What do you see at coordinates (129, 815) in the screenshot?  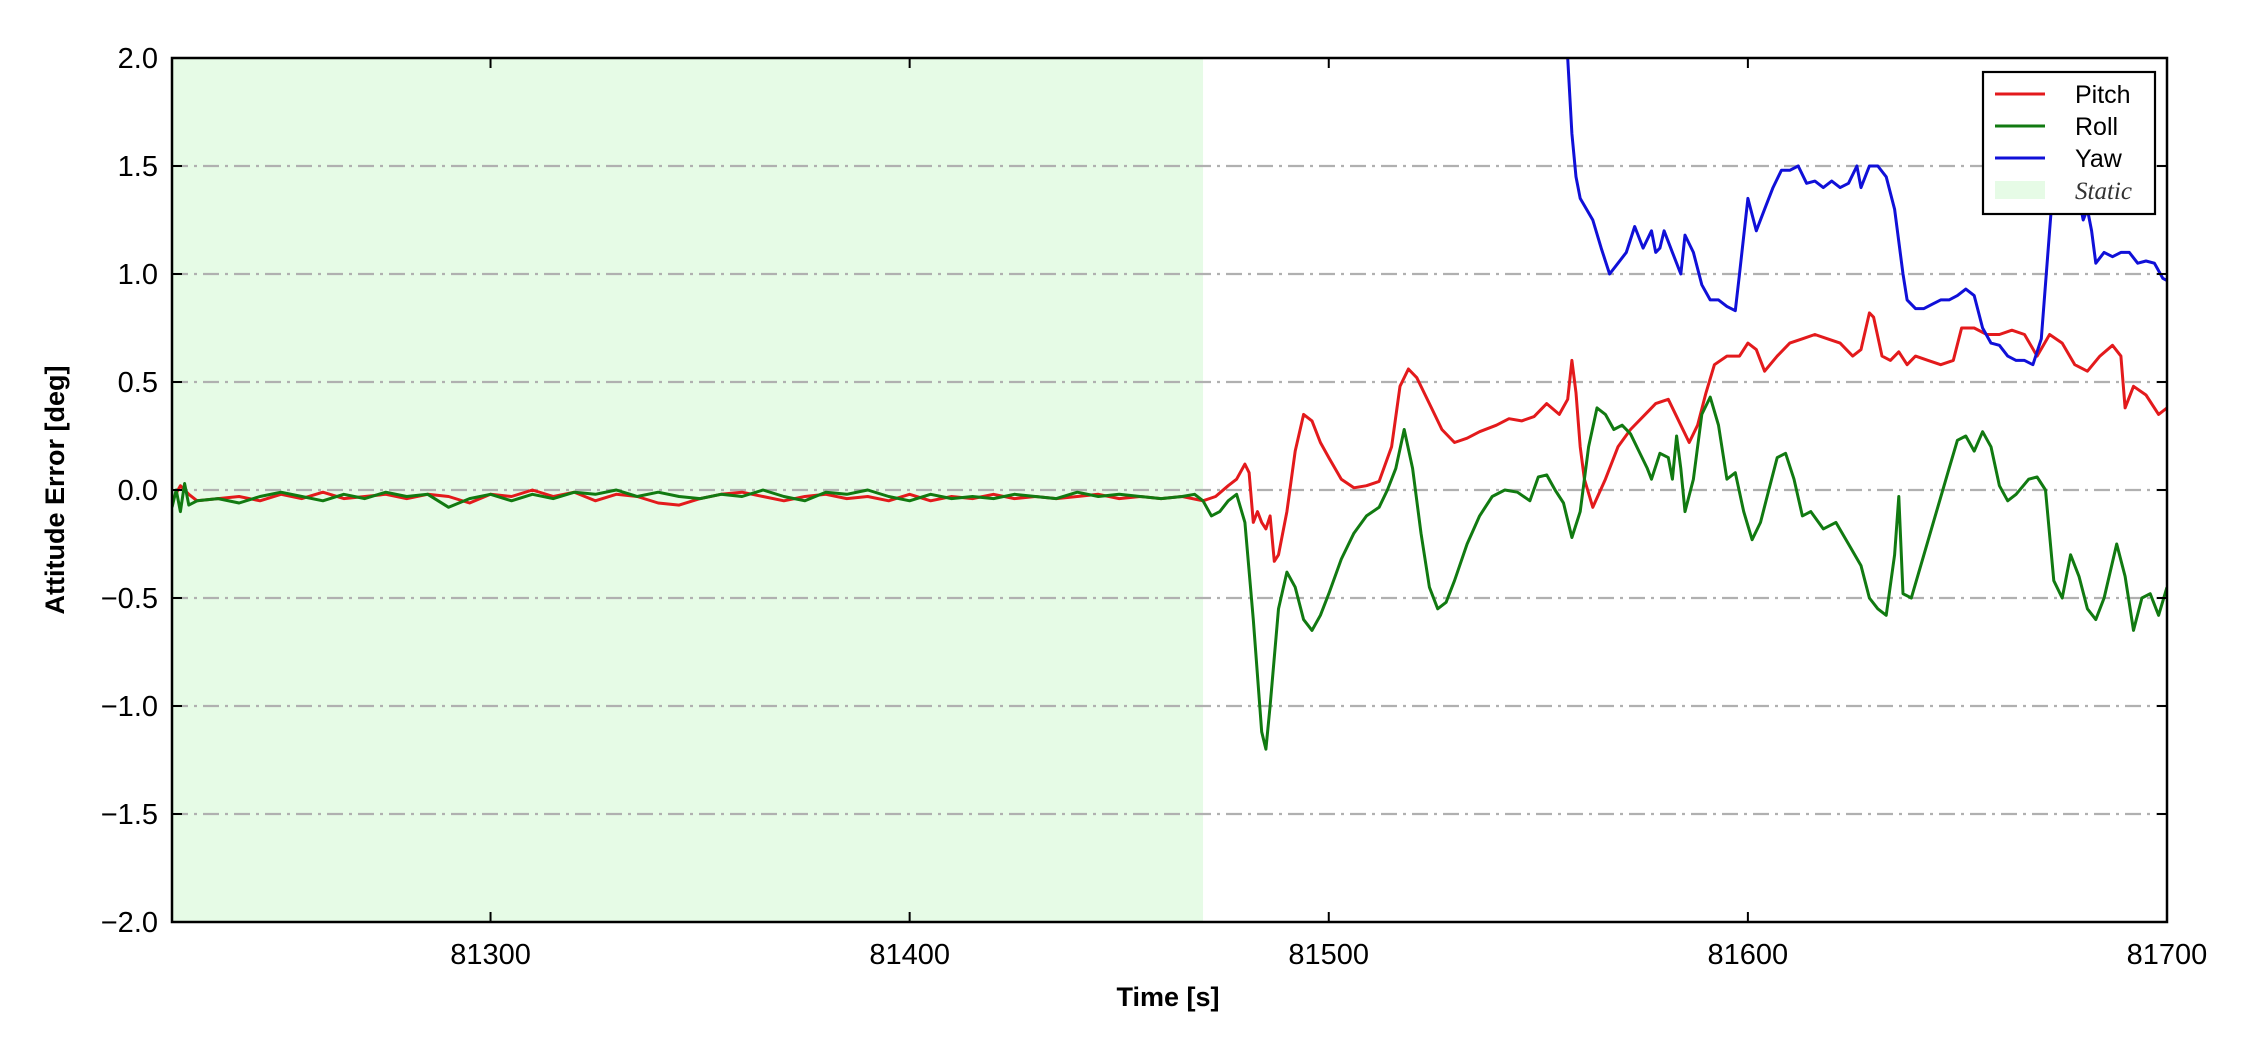 I see `y-tick-label: −1.5` at bounding box center [129, 815].